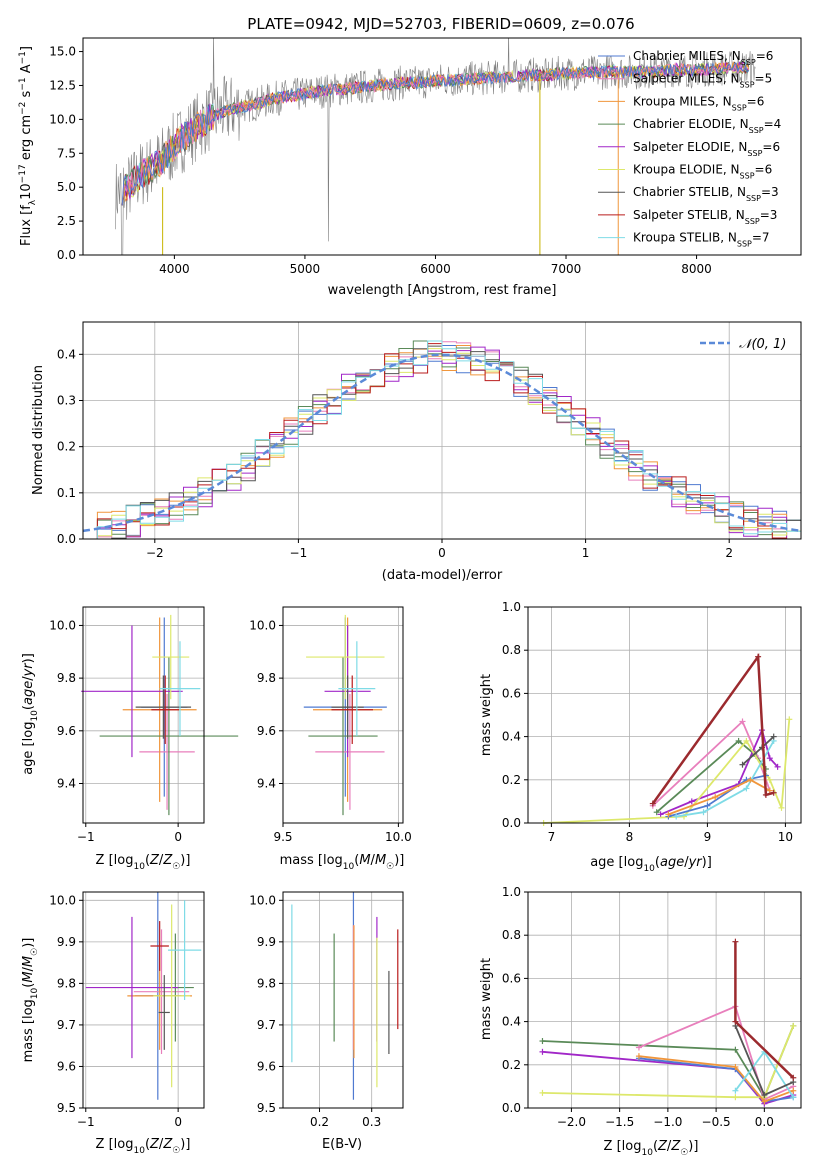  What do you see at coordinates (764, 1122) in the screenshot?
I see `x-tick-label: 0.0` at bounding box center [764, 1122].